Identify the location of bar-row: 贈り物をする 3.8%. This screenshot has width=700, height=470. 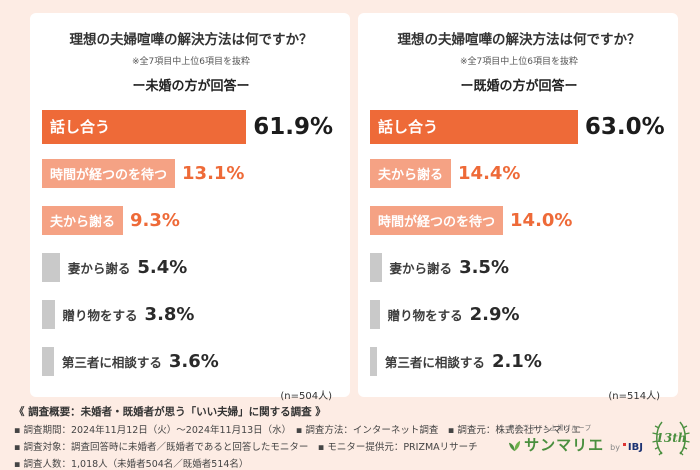
(191, 314).